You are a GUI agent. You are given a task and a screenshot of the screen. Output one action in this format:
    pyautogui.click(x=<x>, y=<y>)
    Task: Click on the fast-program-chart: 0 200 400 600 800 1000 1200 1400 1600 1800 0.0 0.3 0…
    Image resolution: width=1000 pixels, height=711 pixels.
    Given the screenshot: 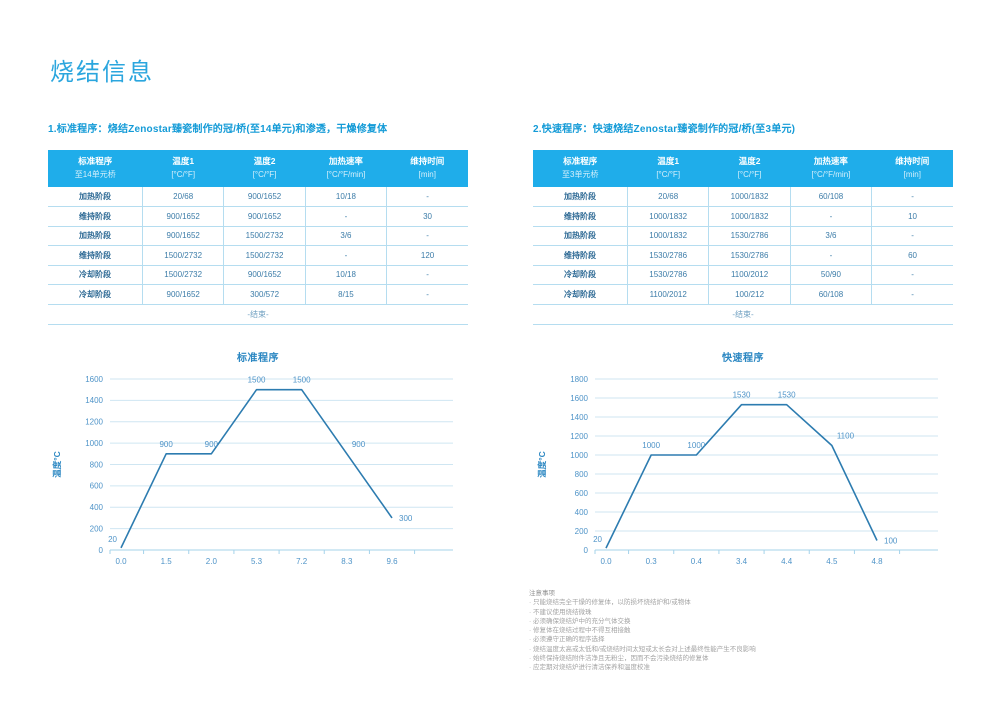 What is the action you would take?
    pyautogui.click(x=737, y=470)
    